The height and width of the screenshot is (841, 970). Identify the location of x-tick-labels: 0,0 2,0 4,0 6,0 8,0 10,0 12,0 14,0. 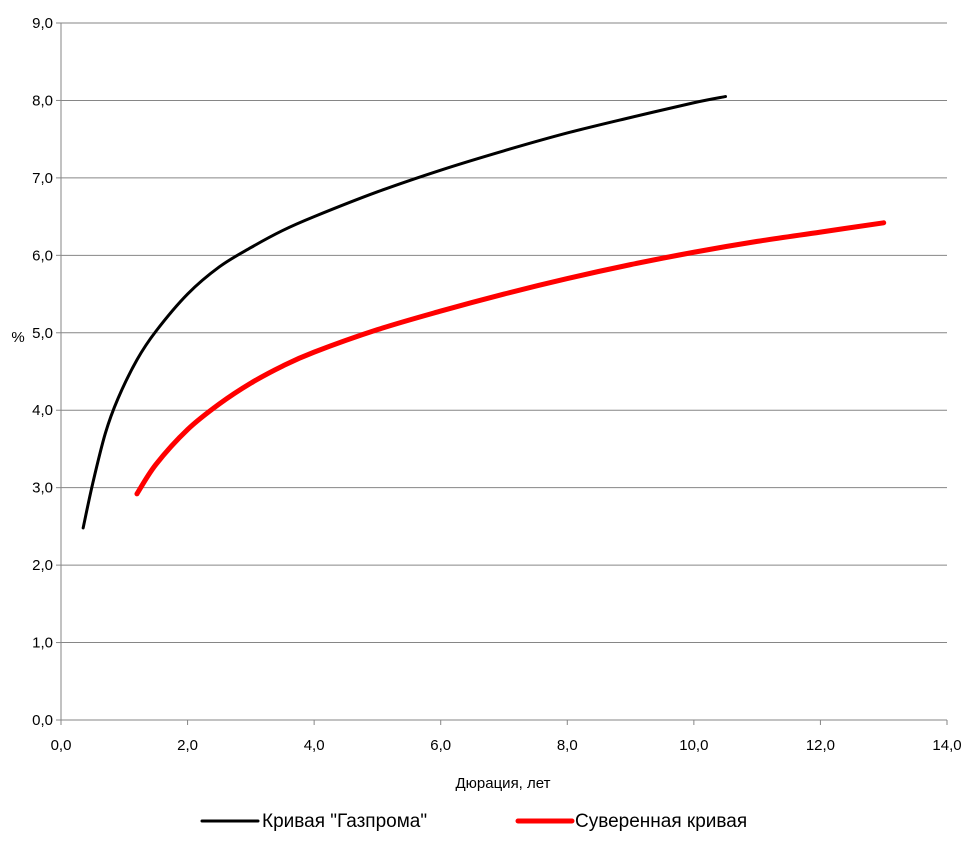
(506, 745).